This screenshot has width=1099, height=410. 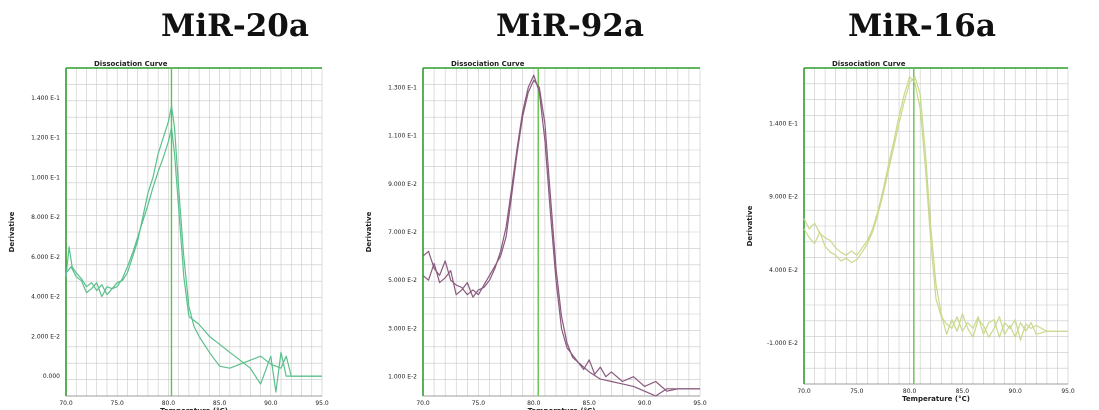 I want to click on chart3-x-tick-label: 80.0, so click(x=910, y=391).